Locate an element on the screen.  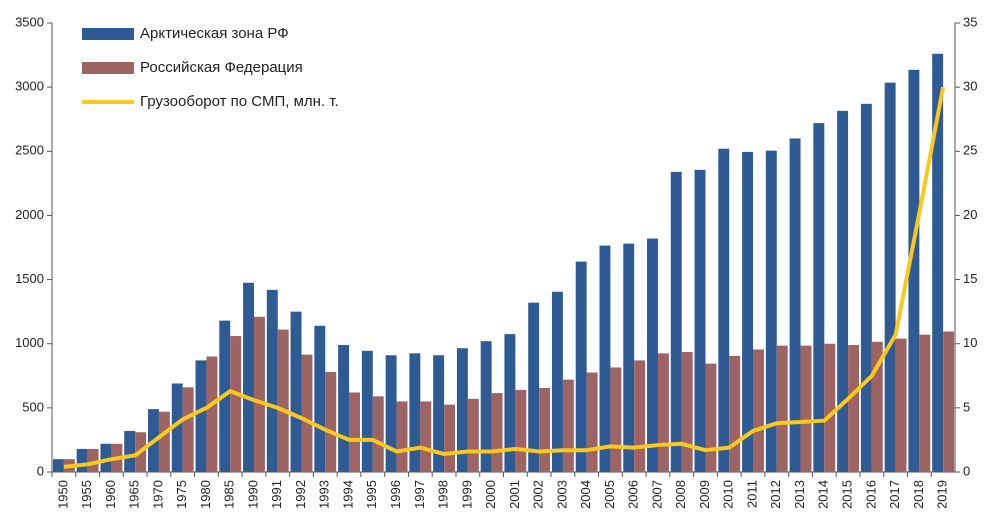
x-tick-label: 1994 is located at coordinates (347, 494).